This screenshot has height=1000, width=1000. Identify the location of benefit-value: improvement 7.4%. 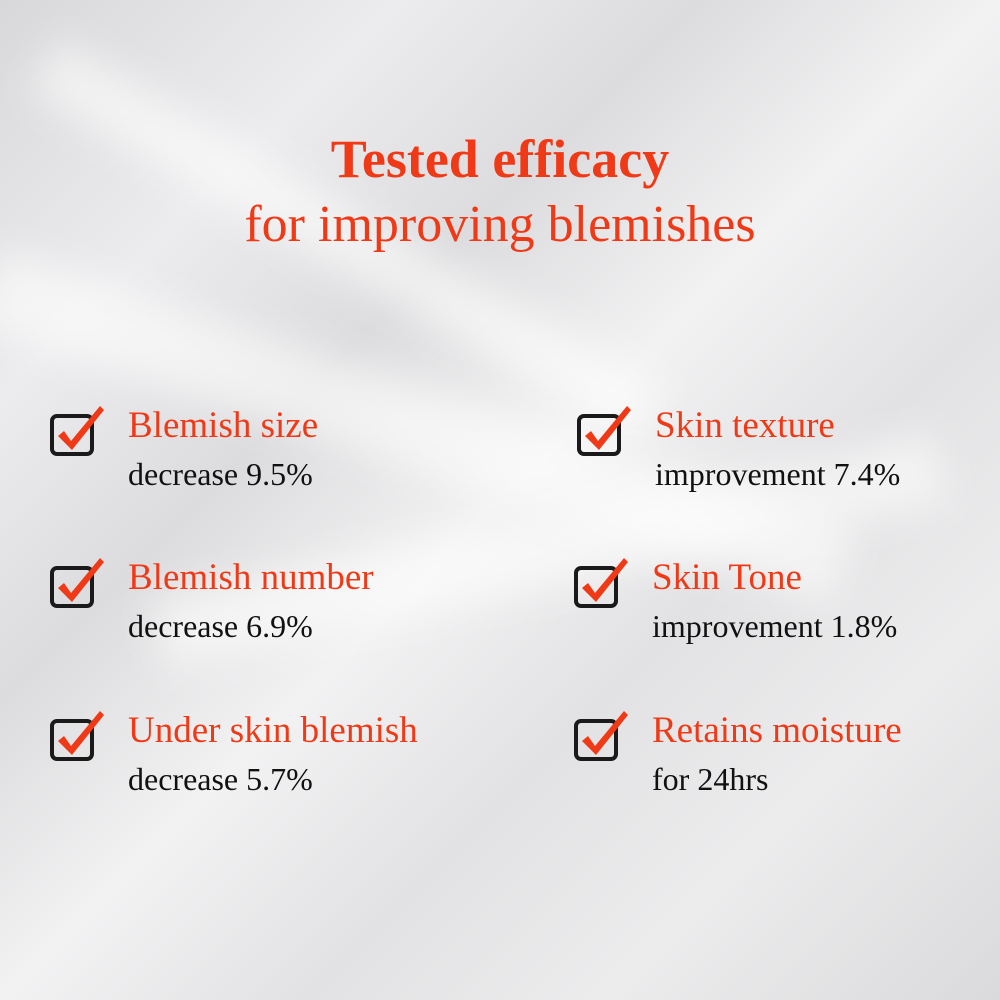
(778, 474).